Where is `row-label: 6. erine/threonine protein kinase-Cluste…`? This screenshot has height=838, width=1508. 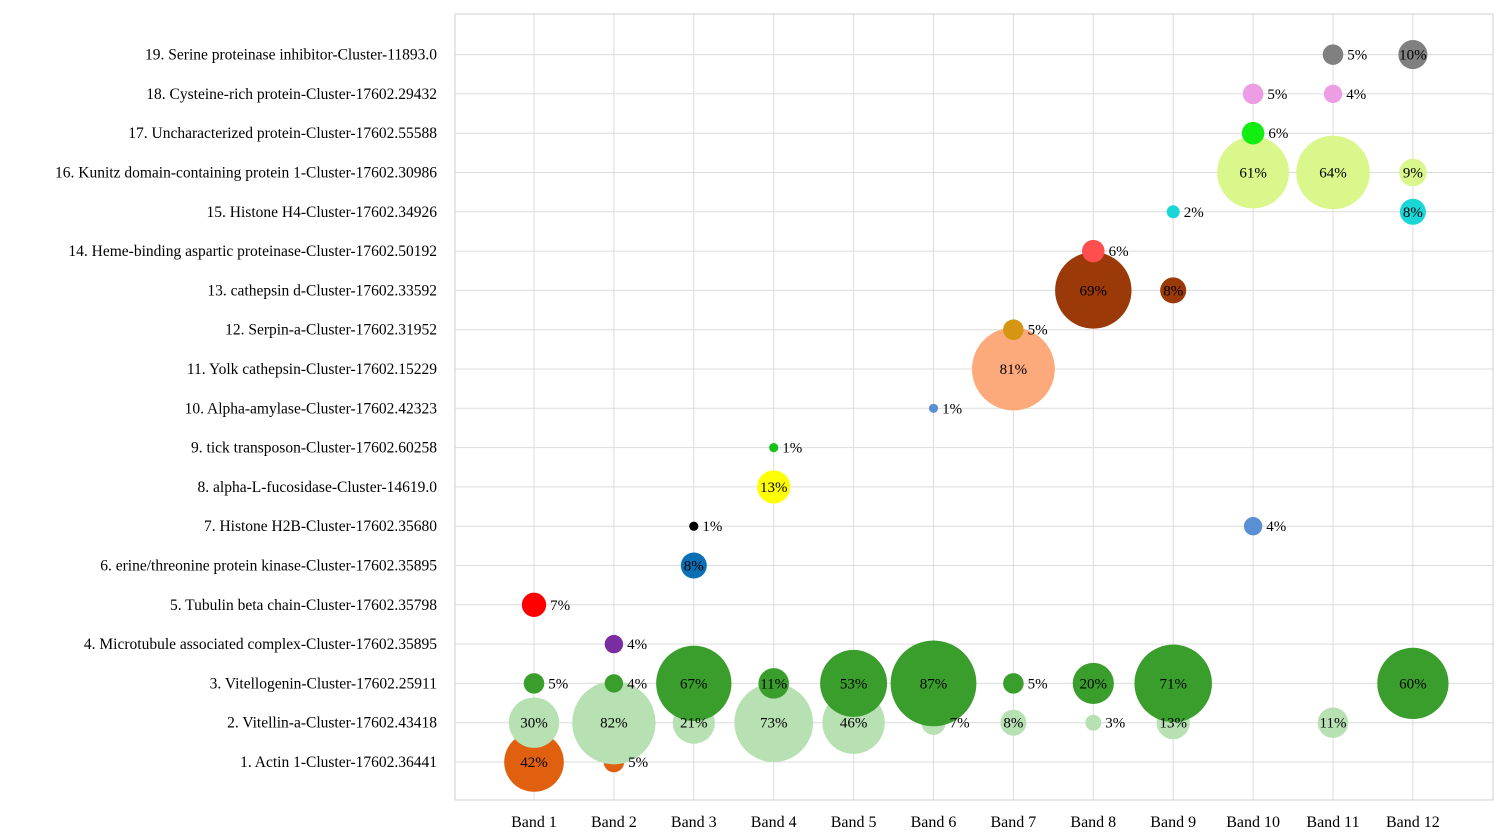
row-label: 6. erine/threonine protein kinase-Cluste… is located at coordinates (268, 566).